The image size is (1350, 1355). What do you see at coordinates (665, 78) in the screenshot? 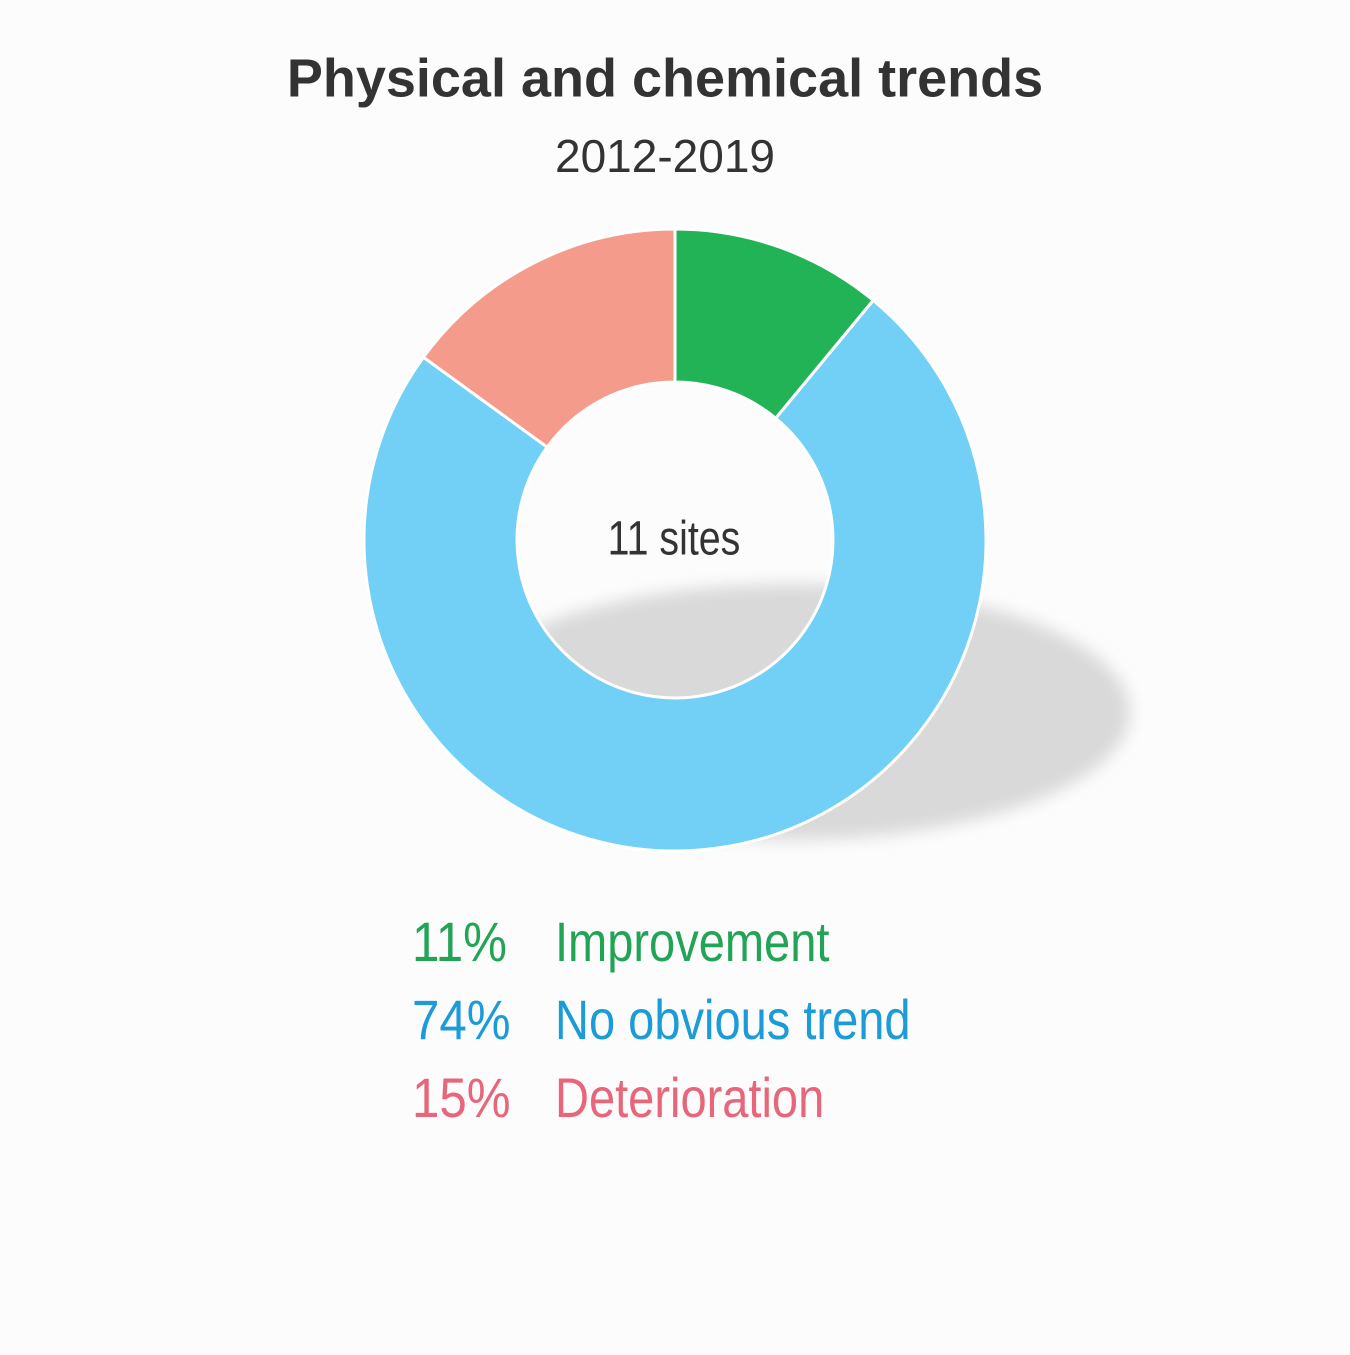
I see `chart-title: Physical and chemical trends` at bounding box center [665, 78].